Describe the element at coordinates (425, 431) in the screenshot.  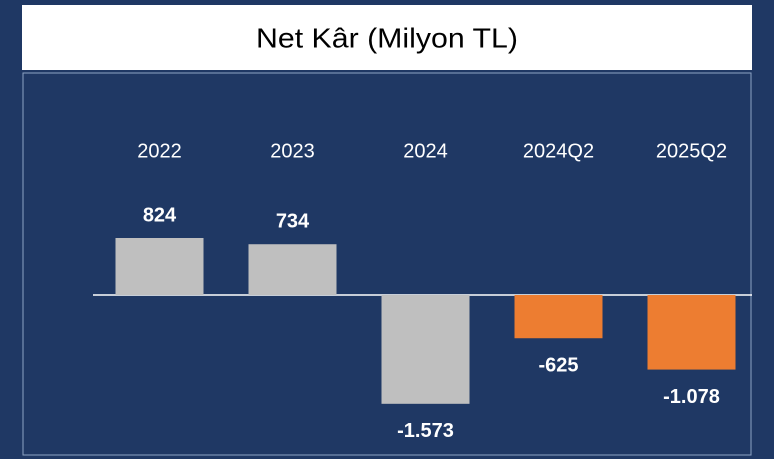
I see `value-label: -1.573` at that location.